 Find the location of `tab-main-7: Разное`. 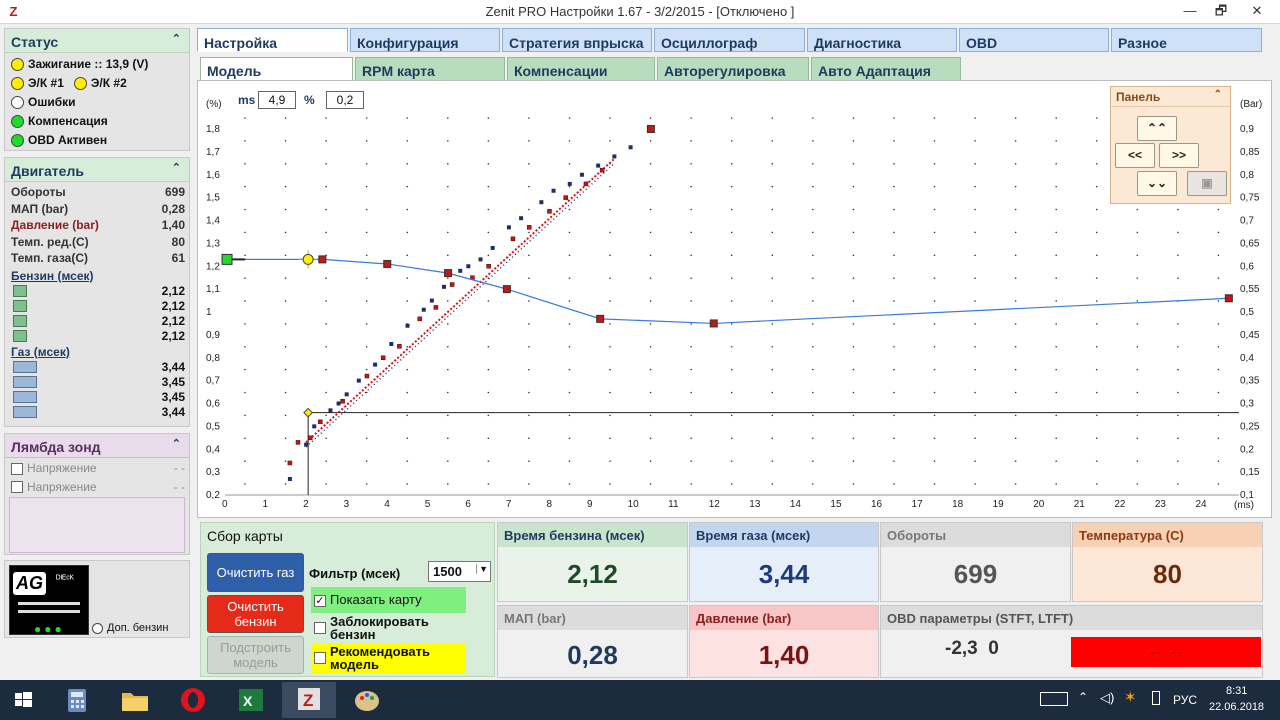

tab-main-7: Разное is located at coordinates (1186, 40).